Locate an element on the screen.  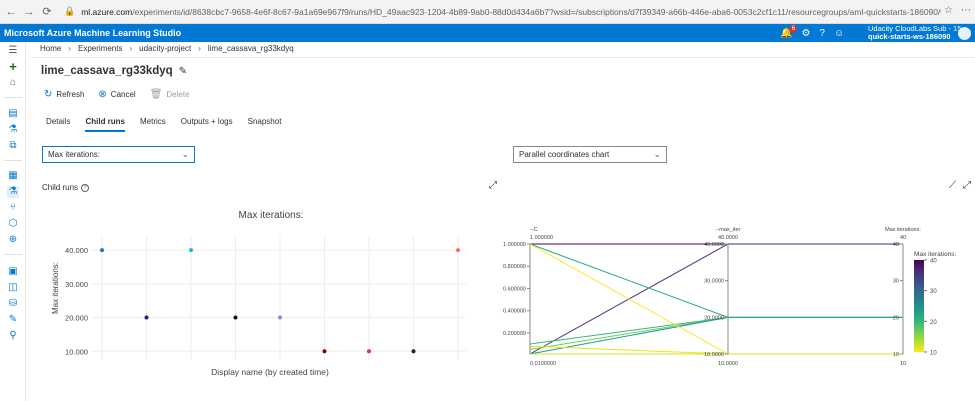
axis-tick-label: 30.0000 is located at coordinates (714, 282).